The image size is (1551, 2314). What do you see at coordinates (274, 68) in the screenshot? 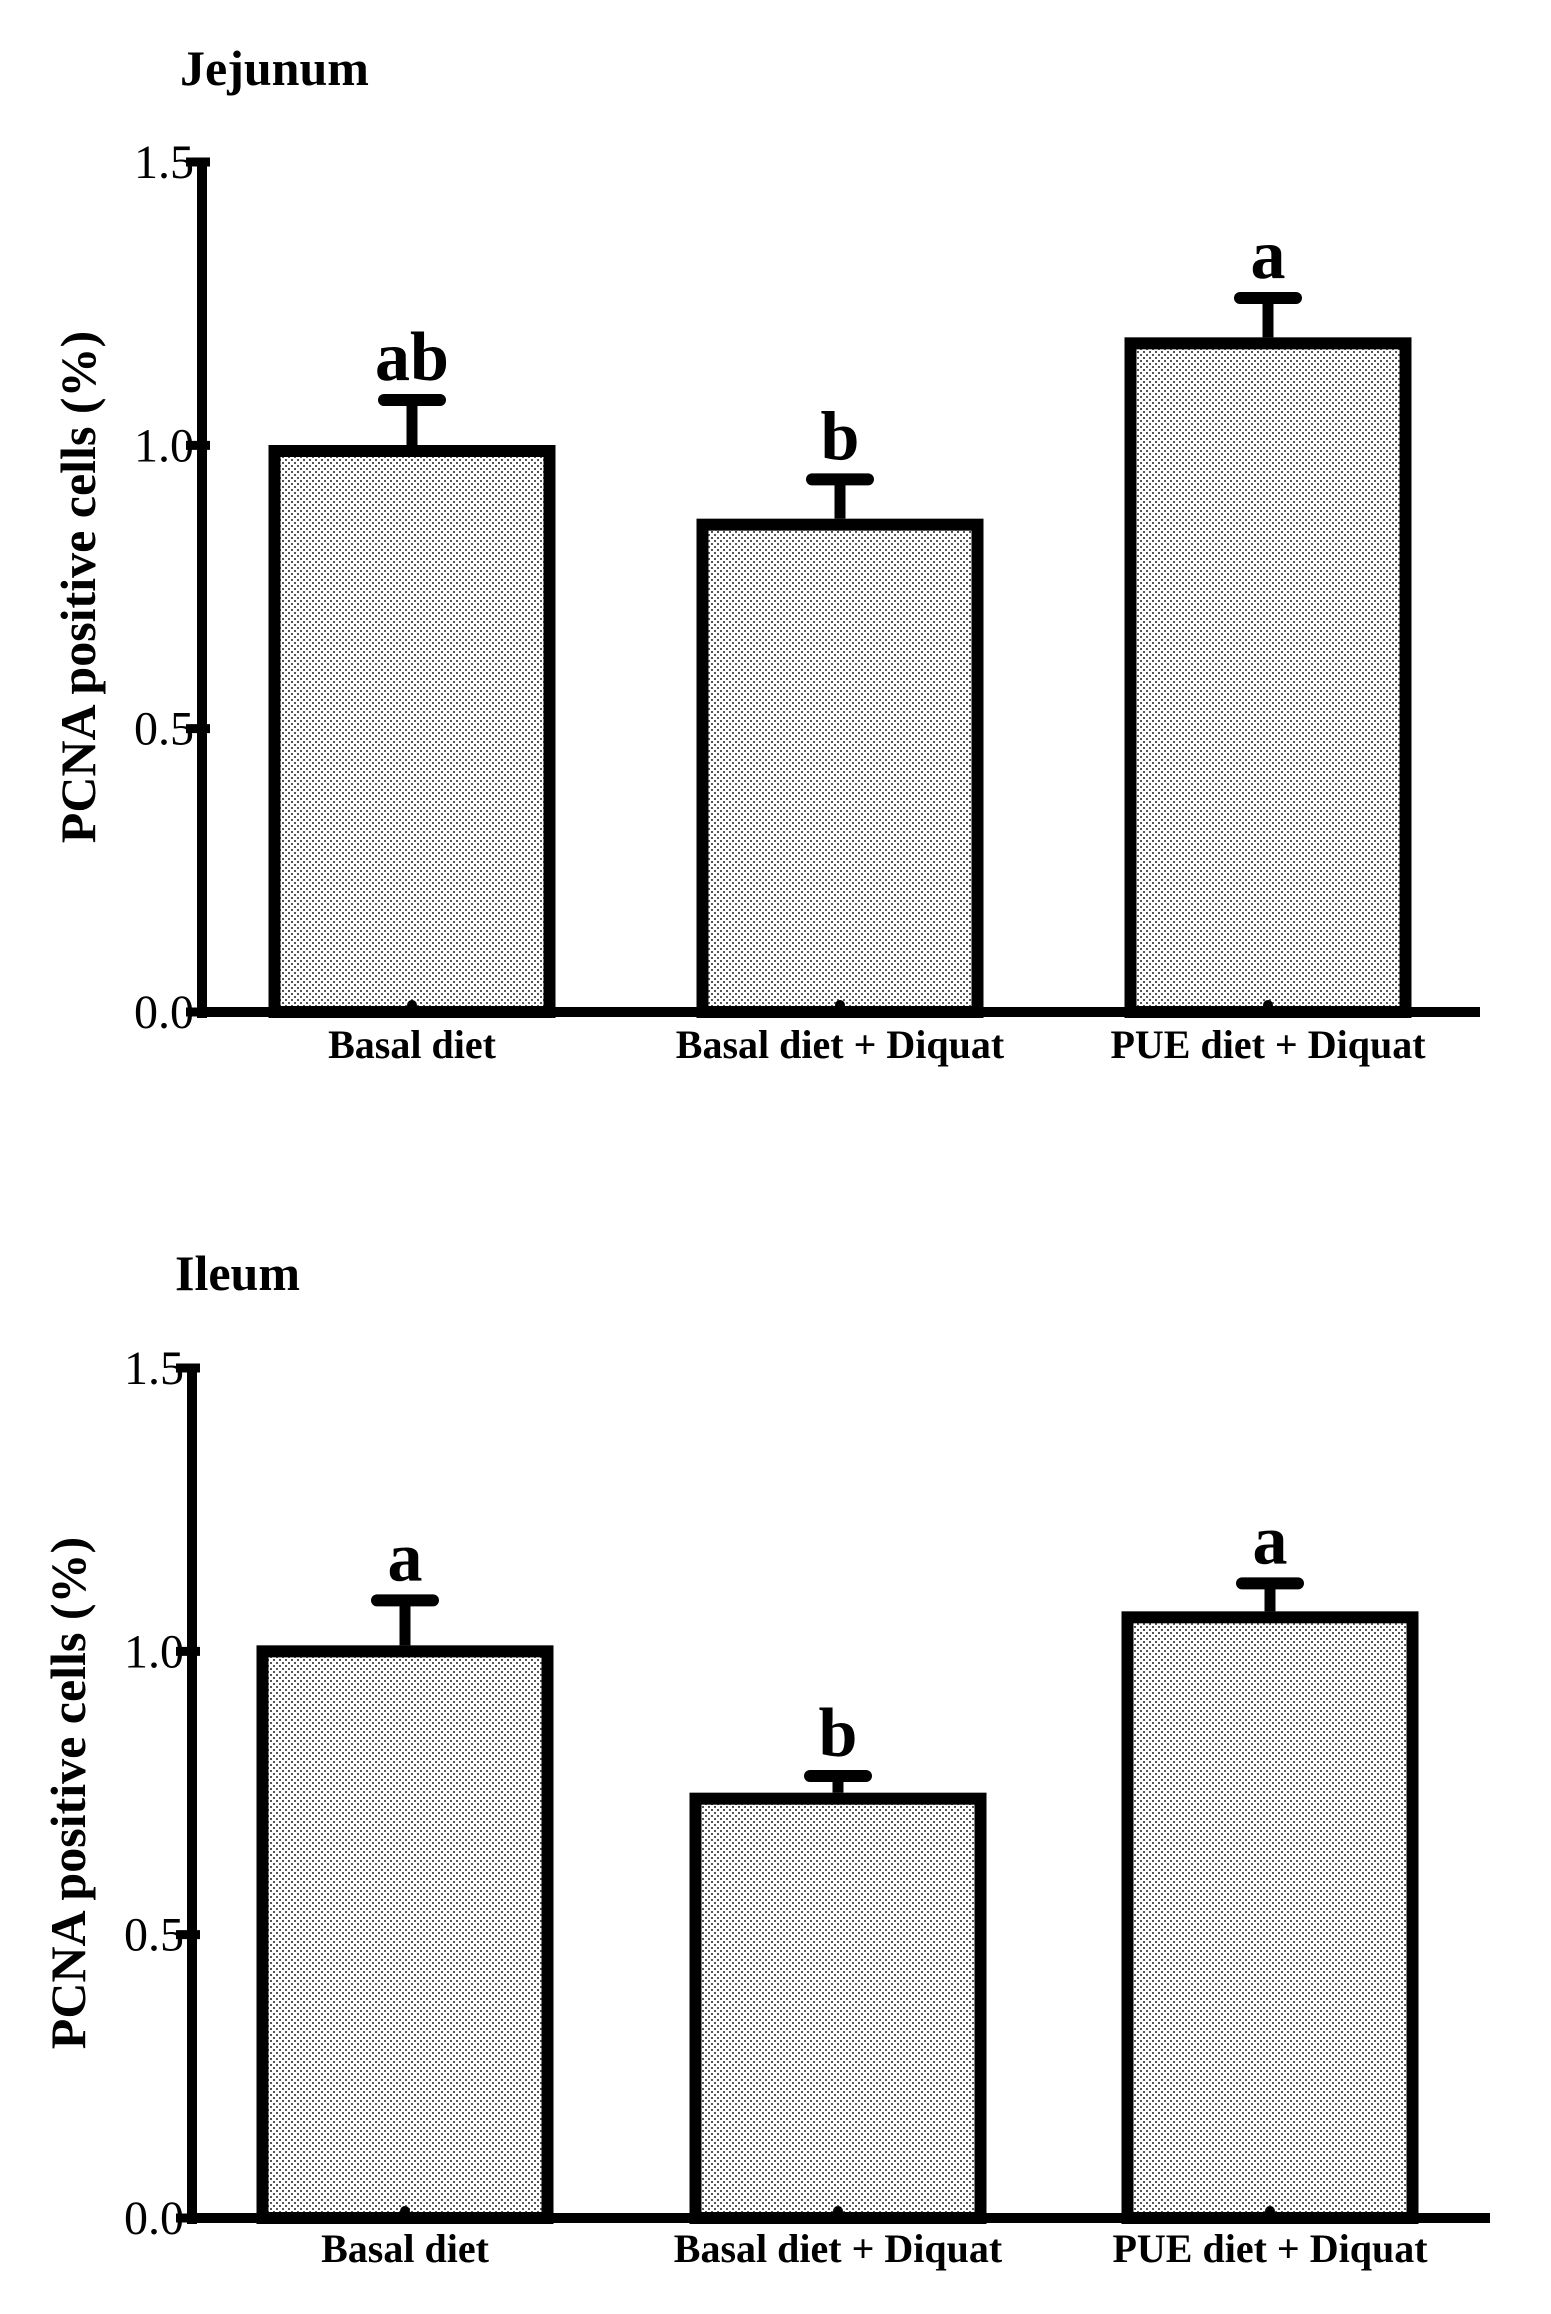
I see `chart-title: Jejunum` at bounding box center [274, 68].